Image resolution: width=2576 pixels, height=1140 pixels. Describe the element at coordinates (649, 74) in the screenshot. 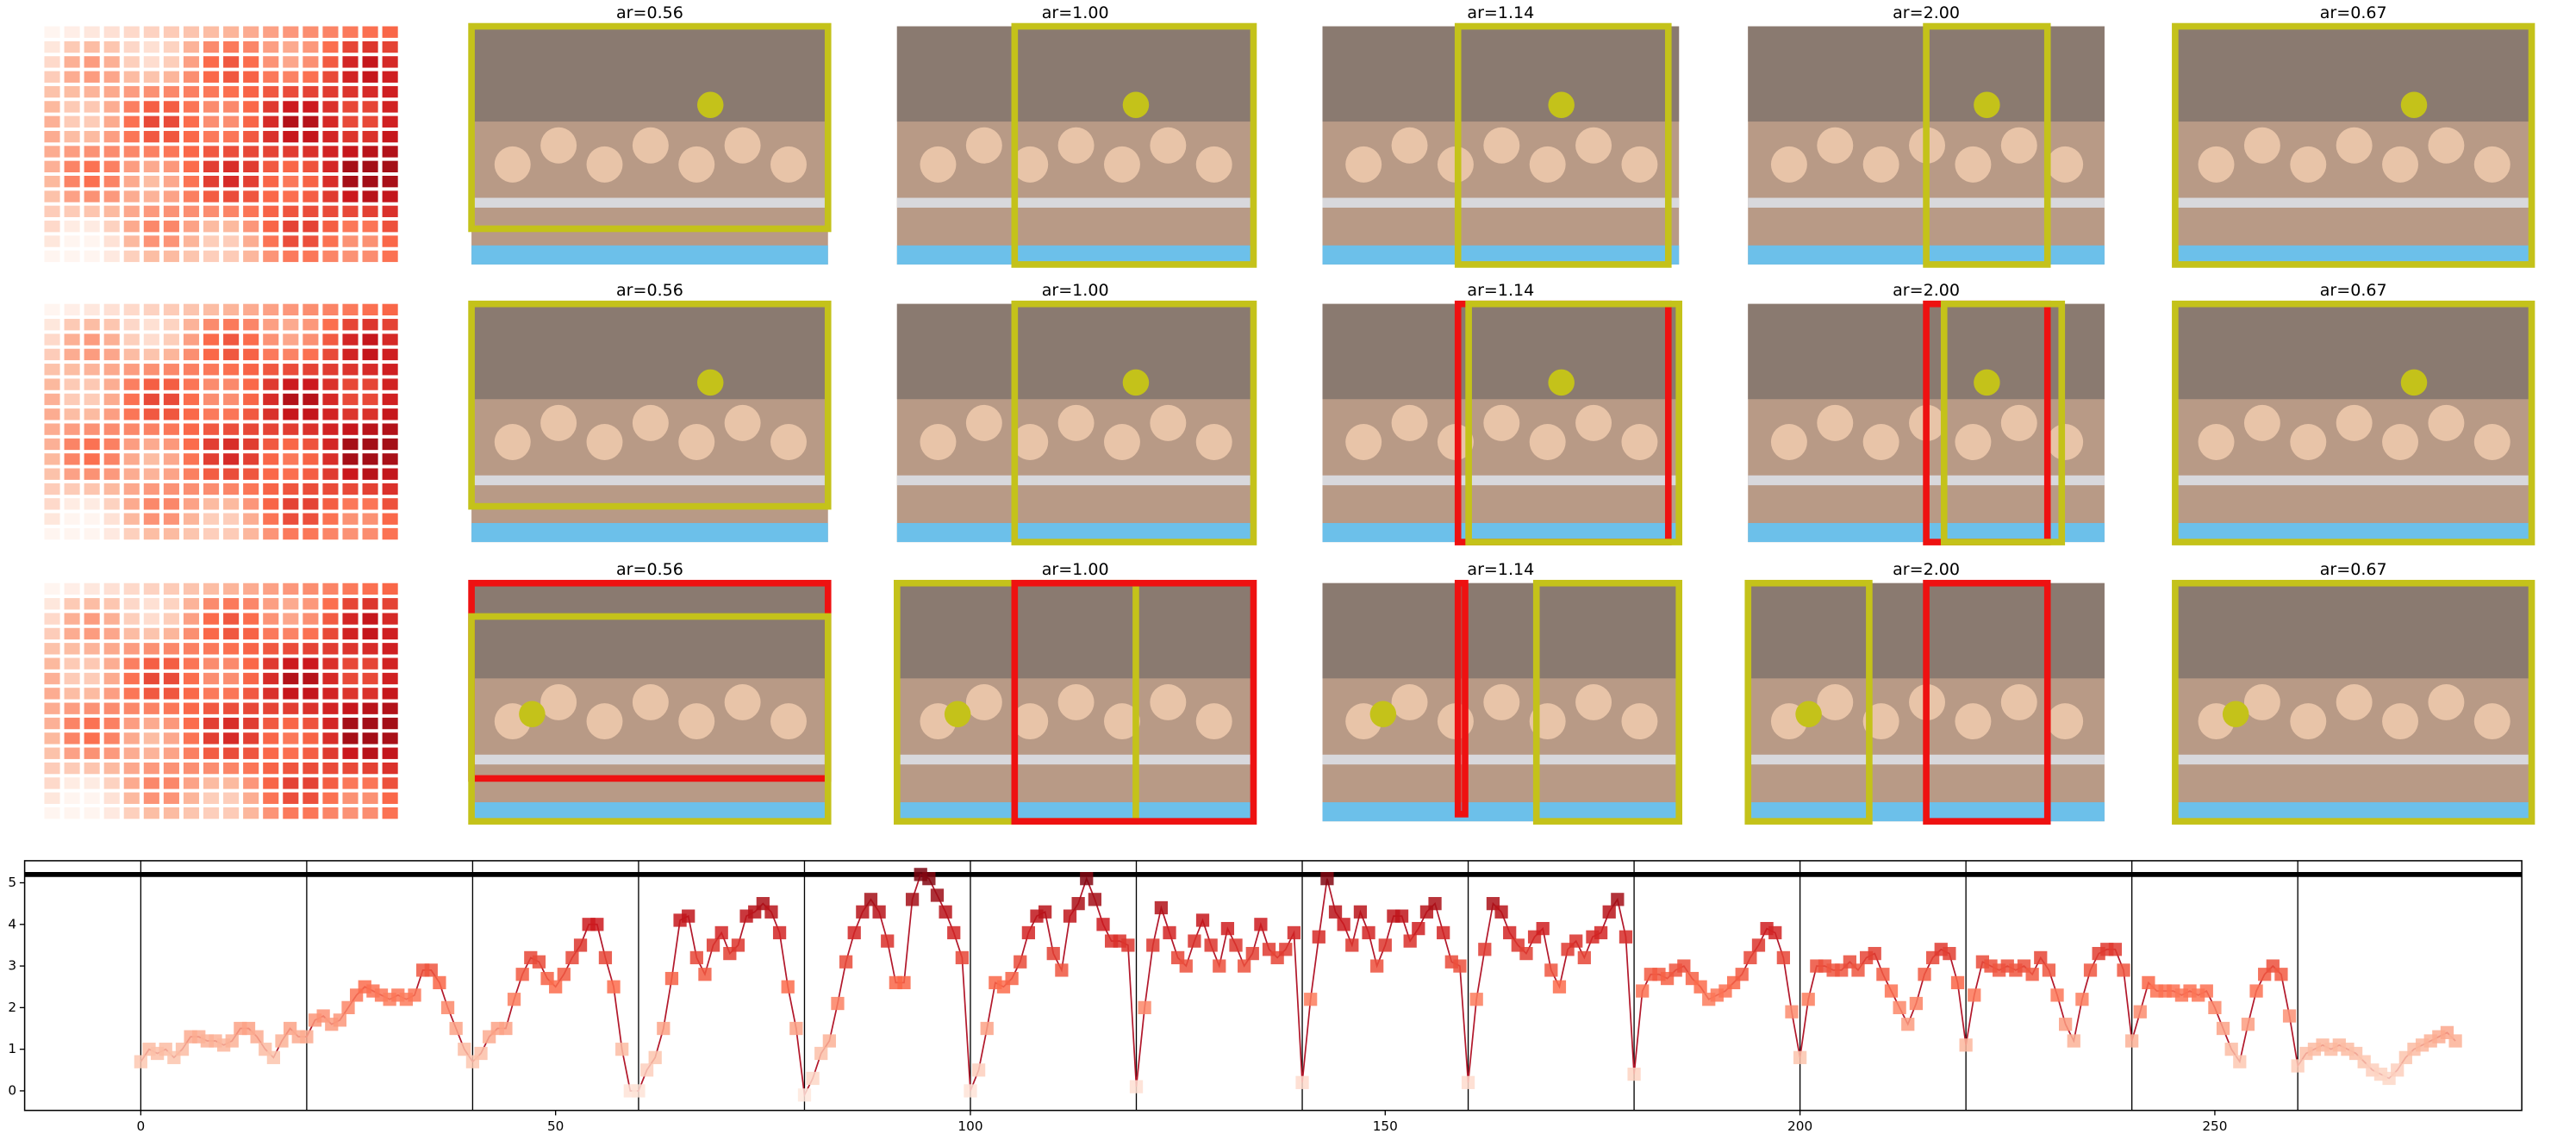

I see `photo-top` at that location.